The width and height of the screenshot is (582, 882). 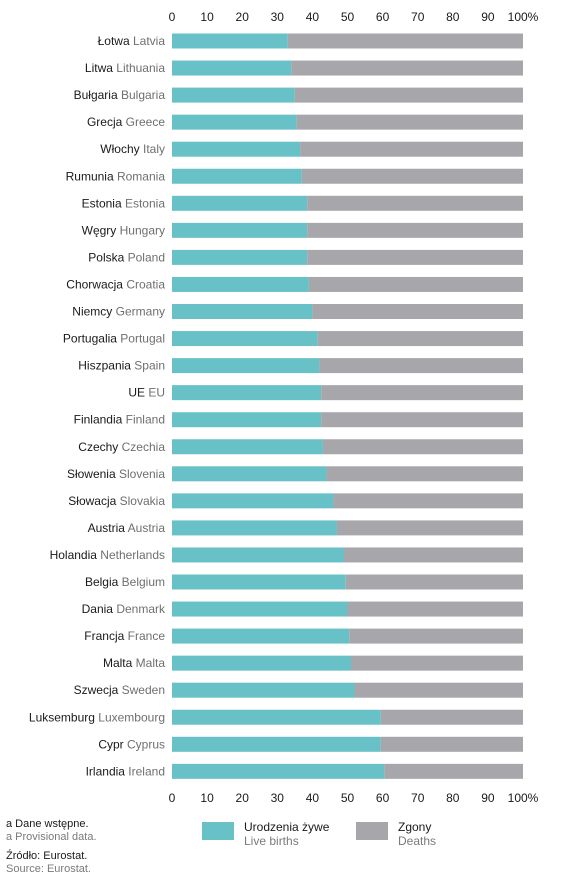 I want to click on category-label-en: Spain, so click(x=149, y=366).